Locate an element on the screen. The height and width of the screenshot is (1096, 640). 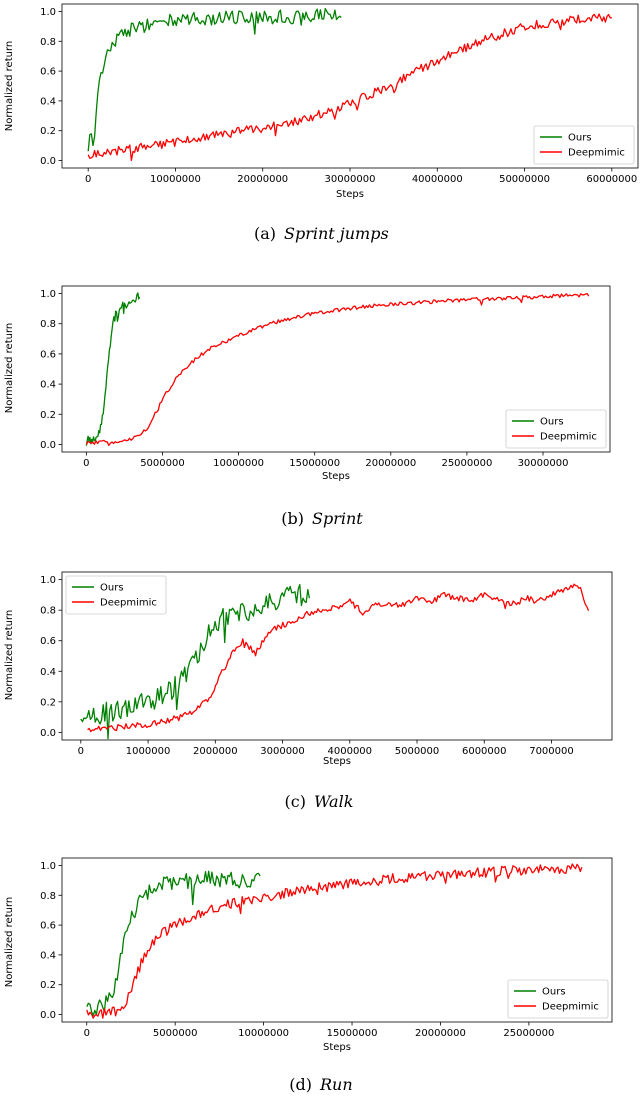
x-tick-label: 40000000 is located at coordinates (437, 179).